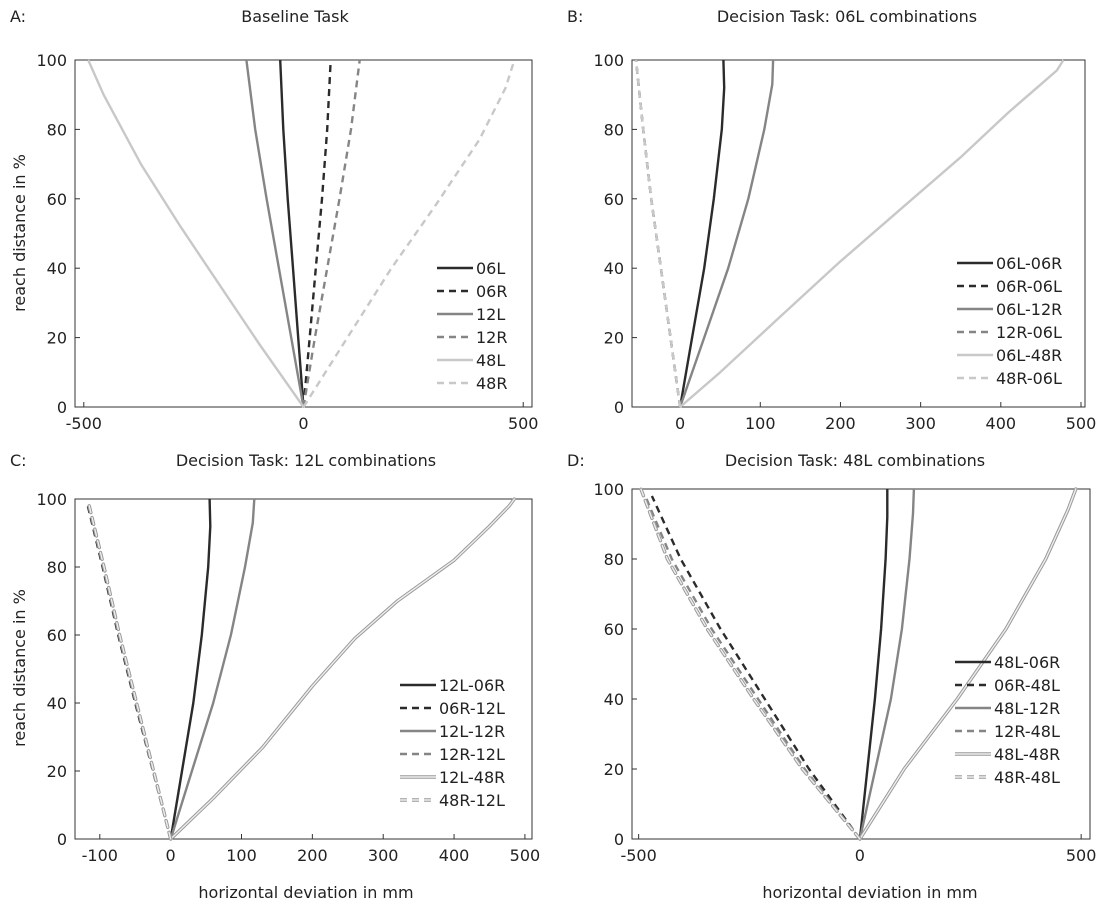  Describe the element at coordinates (614, 129) in the screenshot. I see `y-tick-label-b-4: 80` at that location.